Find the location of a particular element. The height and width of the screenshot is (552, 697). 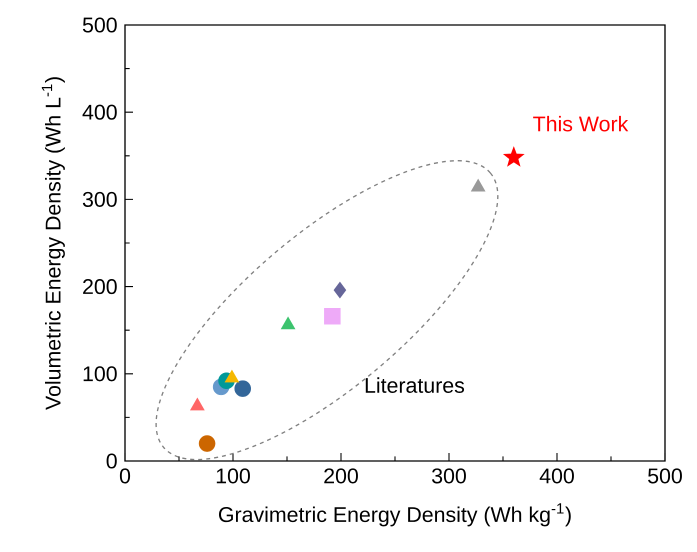

y-axis-title: Volumetric Energy Density (Wh L$^{-1}$) is located at coordinates (53, 243).